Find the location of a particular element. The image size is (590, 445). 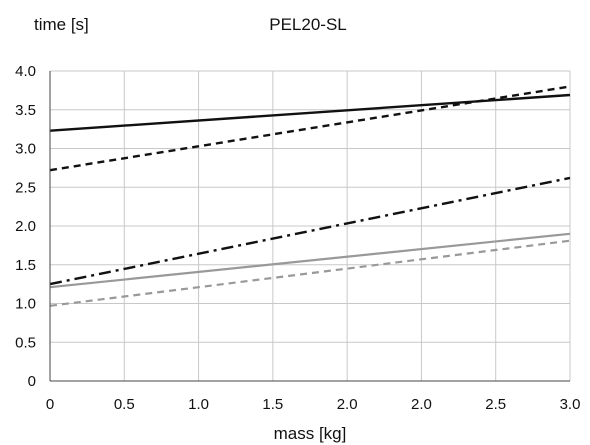

y-tick-label: 3.5 is located at coordinates (25, 110).